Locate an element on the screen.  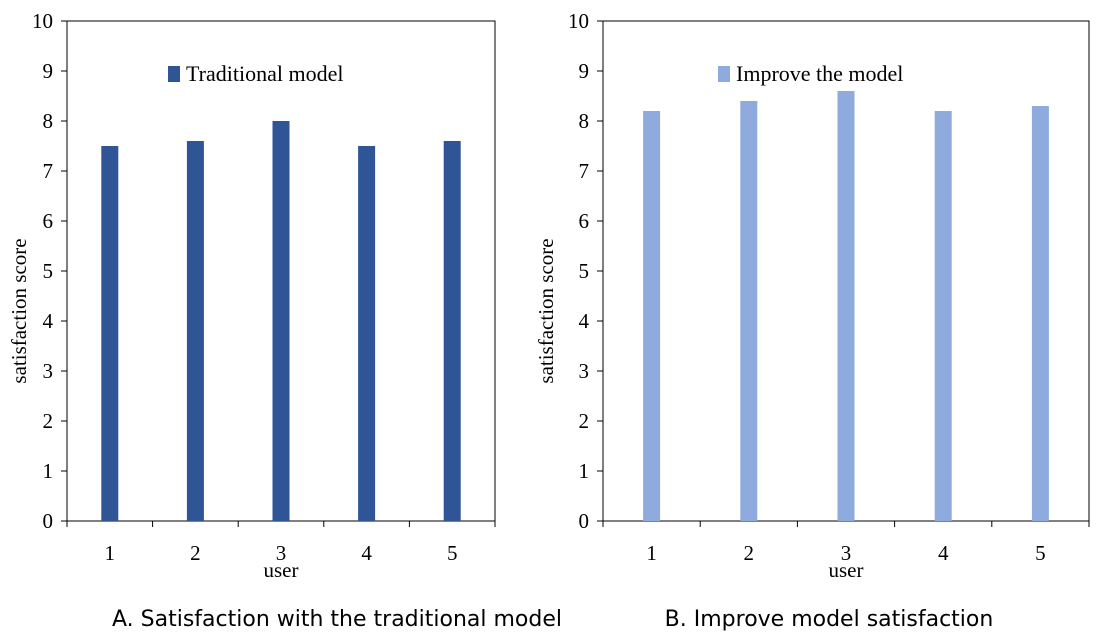
legend-label: Improve the model is located at coordinates (819, 73).